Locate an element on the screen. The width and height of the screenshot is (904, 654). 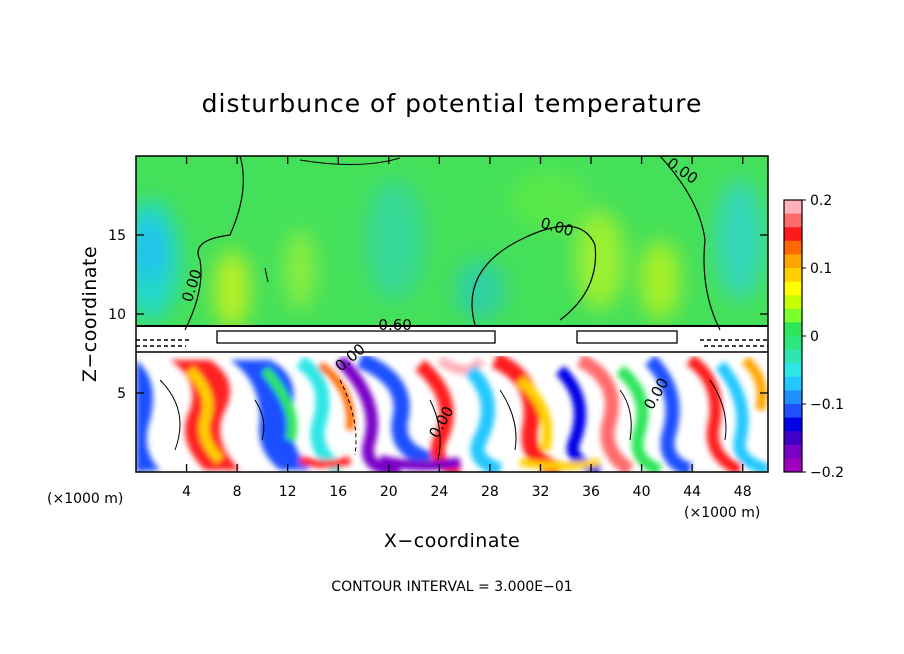
contour-interval-note: CONTOUR INTERVAL = 3.000E−01 is located at coordinates (451, 587).